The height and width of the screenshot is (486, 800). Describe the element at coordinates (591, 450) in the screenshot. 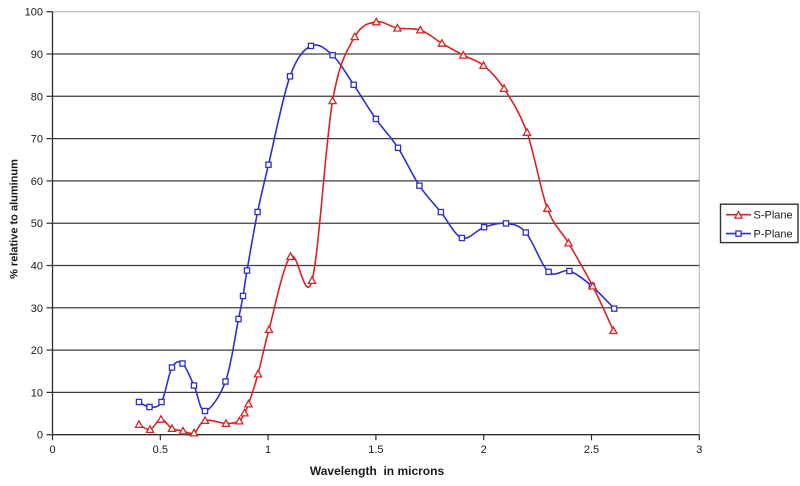

I see `svg-text: 2.5` at that location.